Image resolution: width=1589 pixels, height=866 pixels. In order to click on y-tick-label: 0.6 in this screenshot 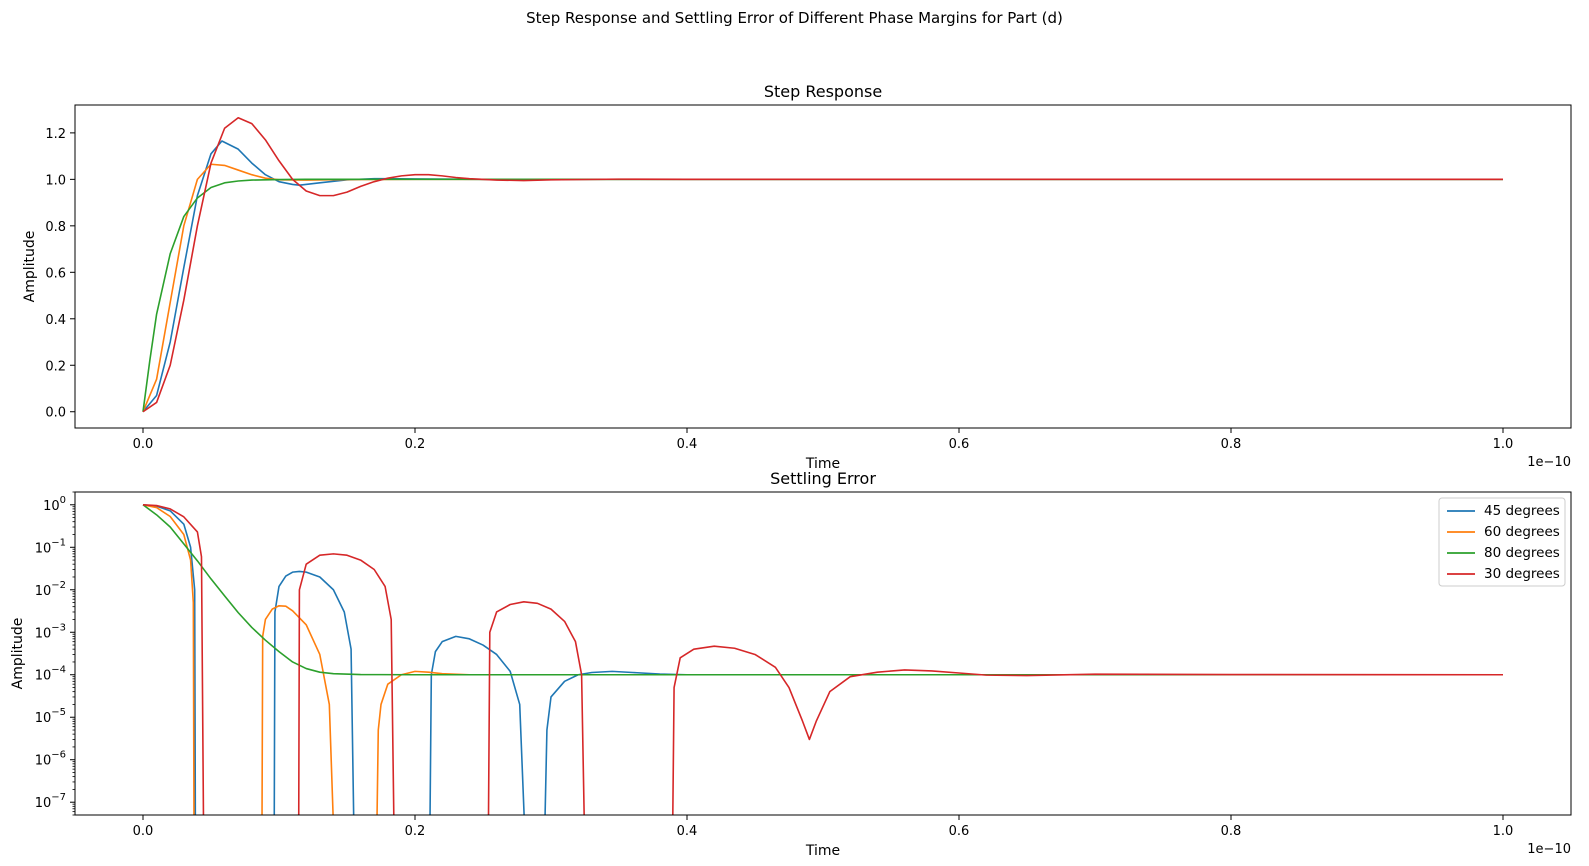, I will do `click(55, 273)`.